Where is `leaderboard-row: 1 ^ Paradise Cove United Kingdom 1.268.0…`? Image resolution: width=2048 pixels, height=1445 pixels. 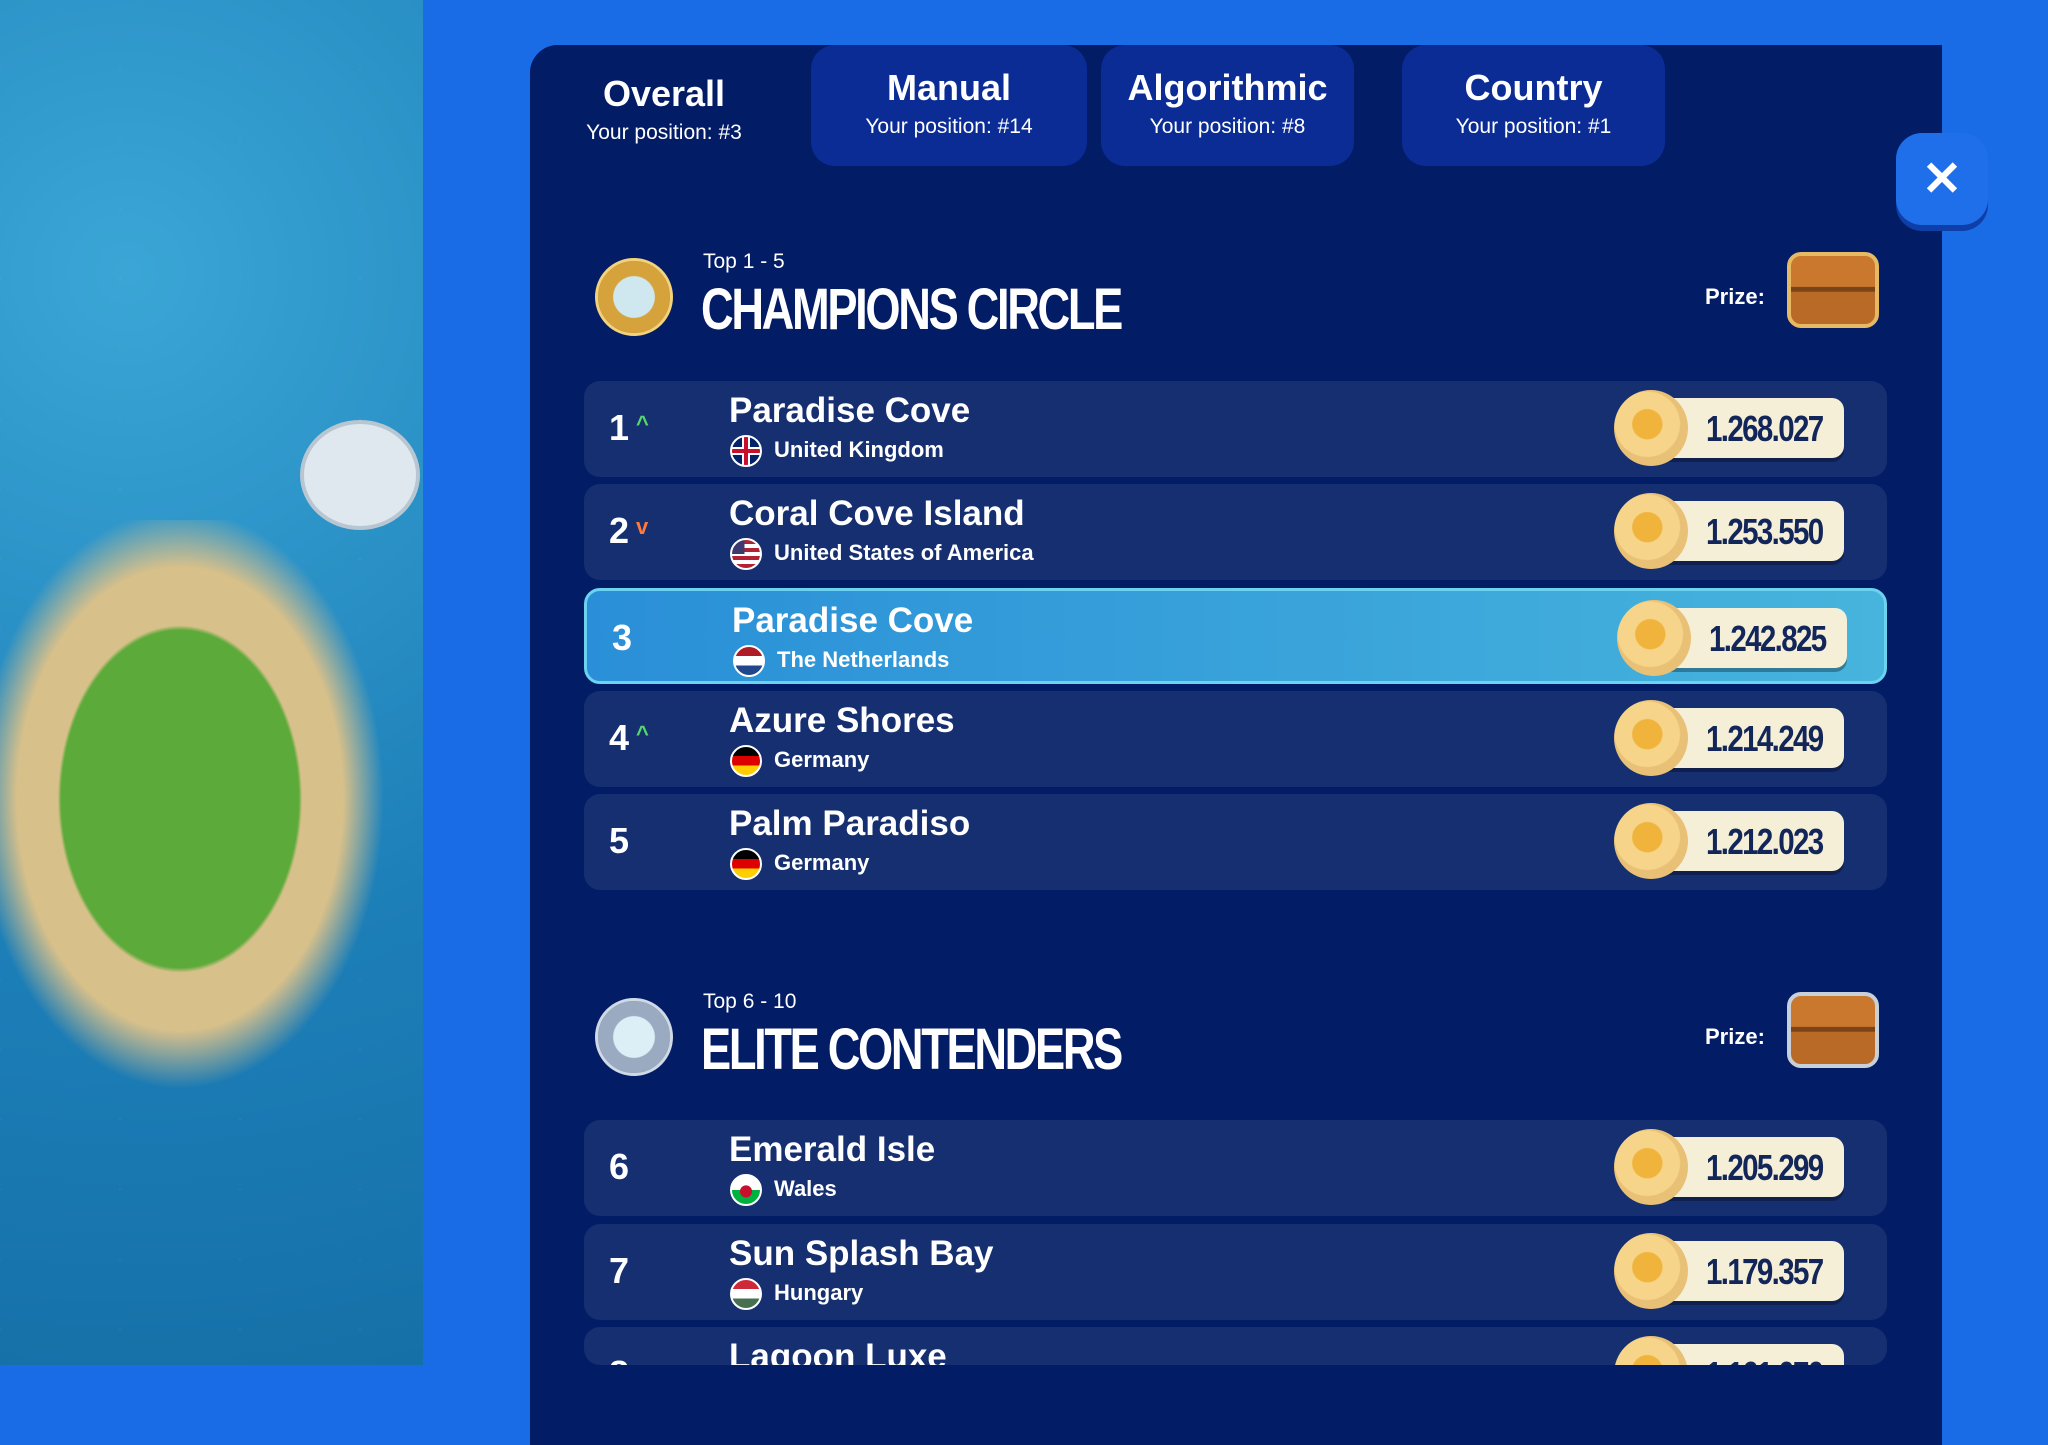
leaderboard-row: 1 ^ Paradise Cove United Kingdom 1.268.0… is located at coordinates (1235, 429).